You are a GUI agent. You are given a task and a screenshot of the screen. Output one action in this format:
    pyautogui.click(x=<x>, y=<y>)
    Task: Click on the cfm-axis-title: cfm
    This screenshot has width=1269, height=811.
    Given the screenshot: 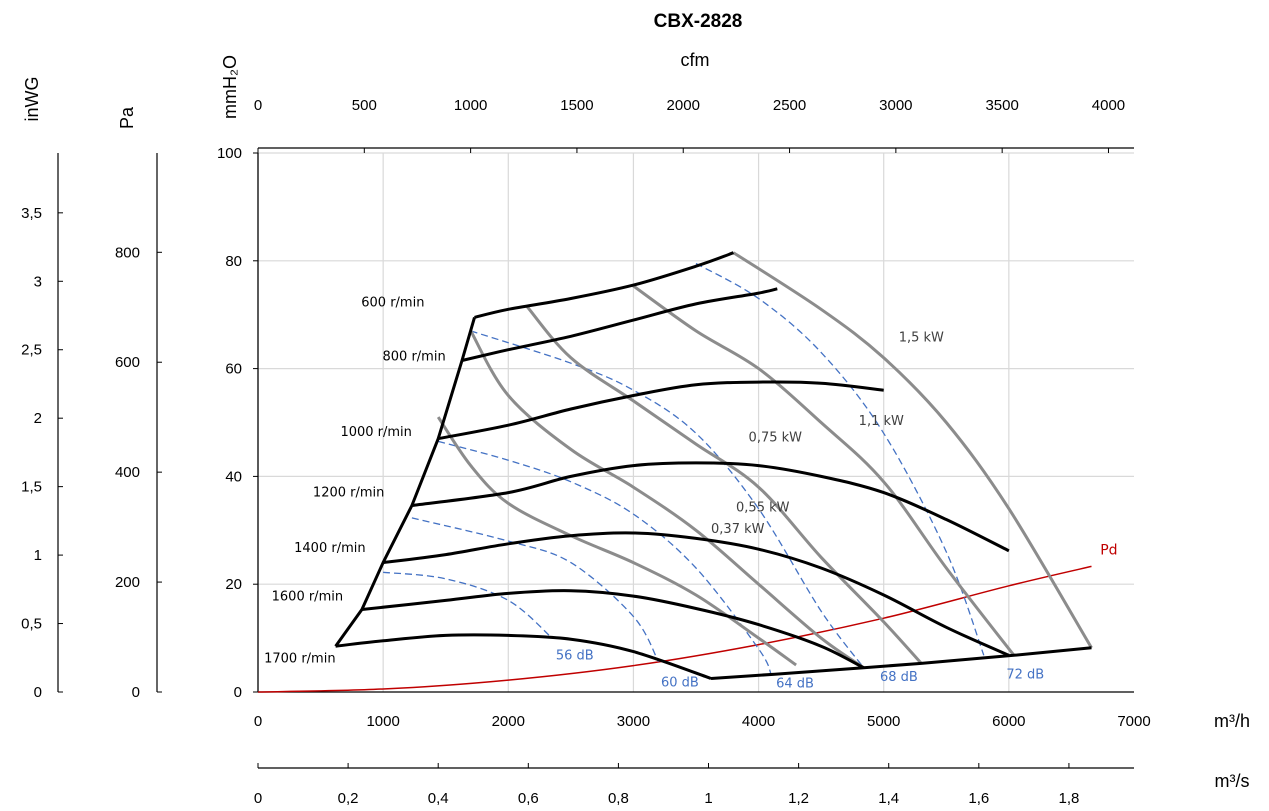 What is the action you would take?
    pyautogui.click(x=695, y=60)
    